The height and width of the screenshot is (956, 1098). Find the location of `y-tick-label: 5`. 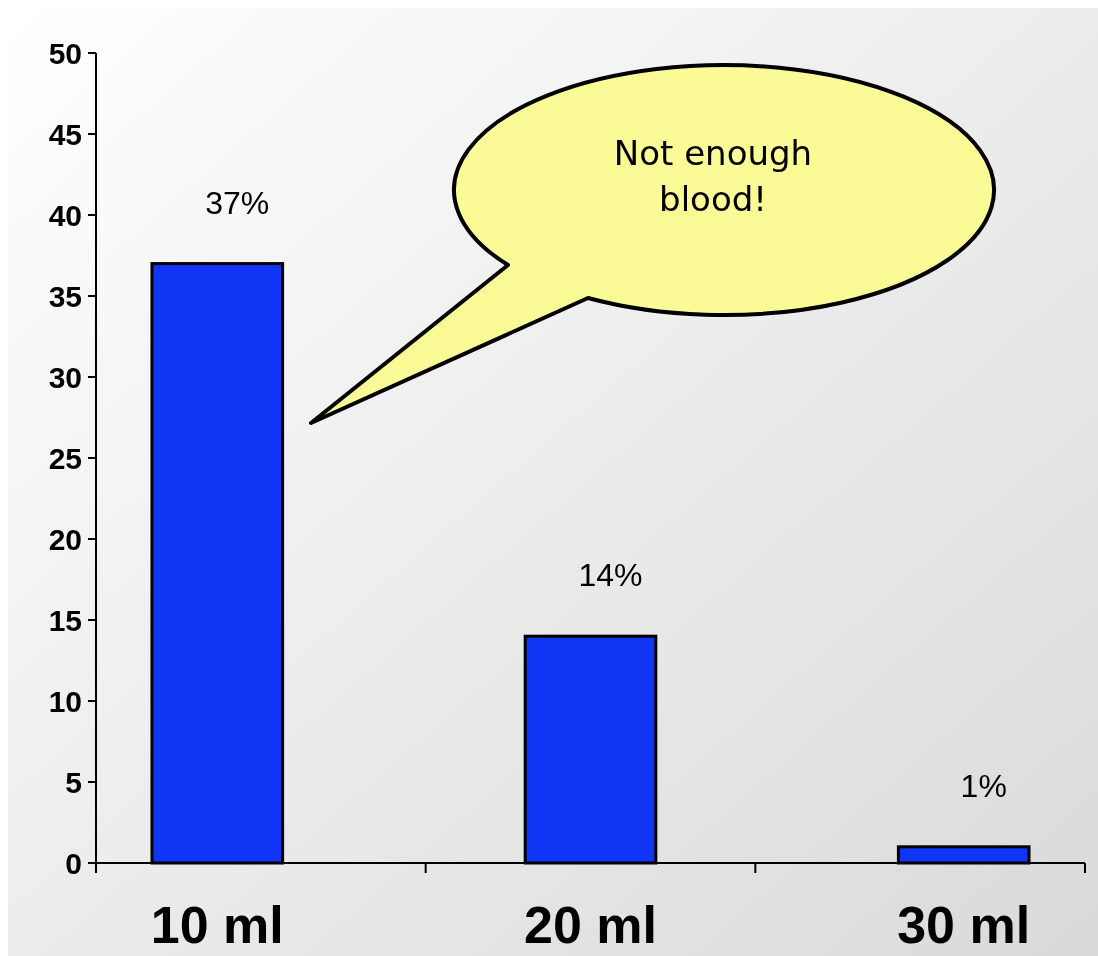

y-tick-label: 5 is located at coordinates (73, 782).